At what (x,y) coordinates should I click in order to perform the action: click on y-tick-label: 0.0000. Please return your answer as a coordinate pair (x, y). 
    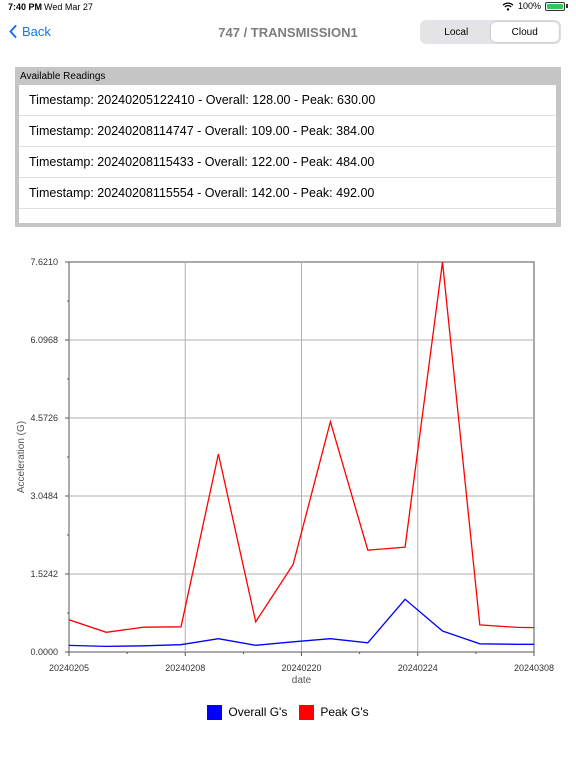
    Looking at the image, I should click on (44, 652).